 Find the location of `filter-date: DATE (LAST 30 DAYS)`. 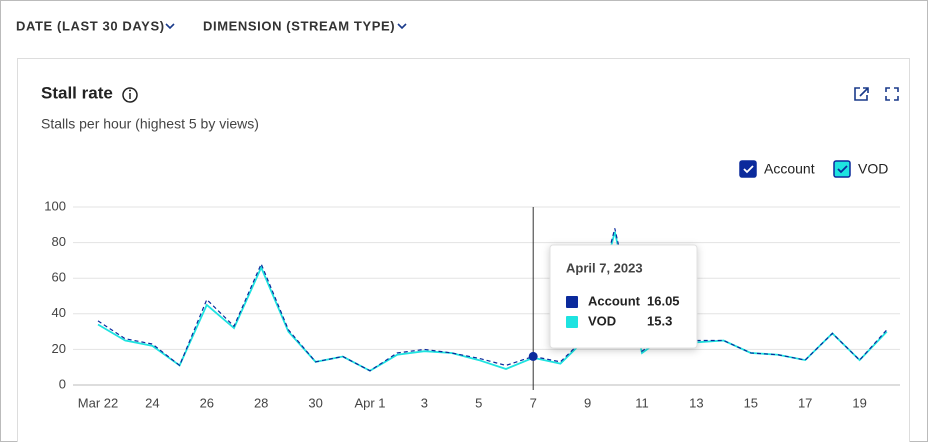

filter-date: DATE (LAST 30 DAYS) is located at coordinates (90, 25).